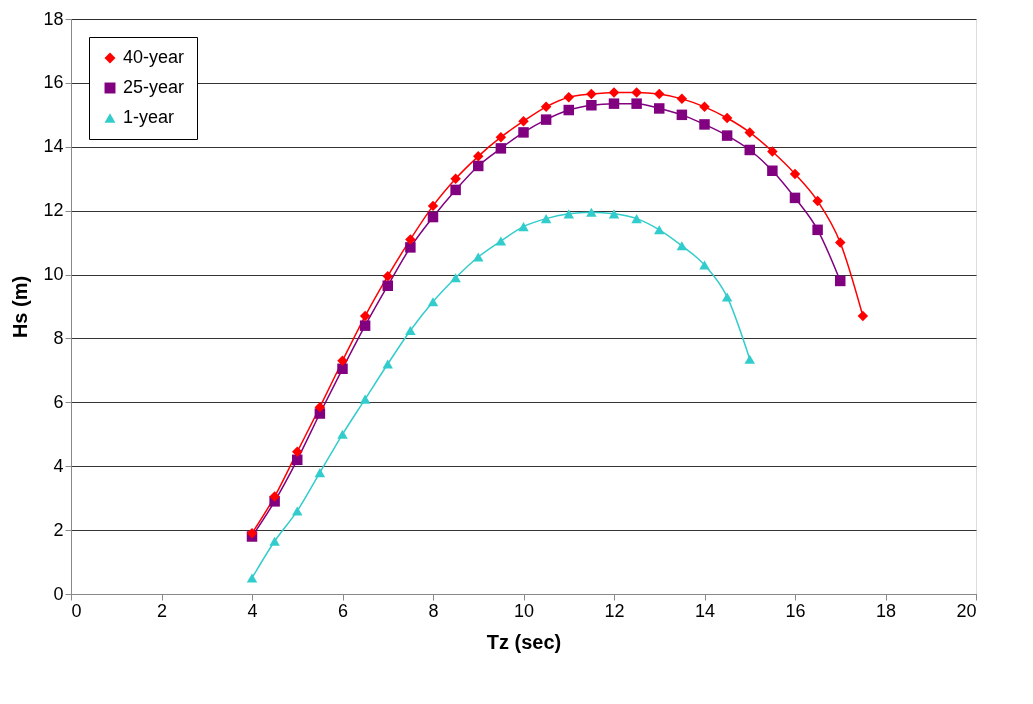 The height and width of the screenshot is (704, 1033). I want to click on x-tick-label: 12, so click(614, 610).